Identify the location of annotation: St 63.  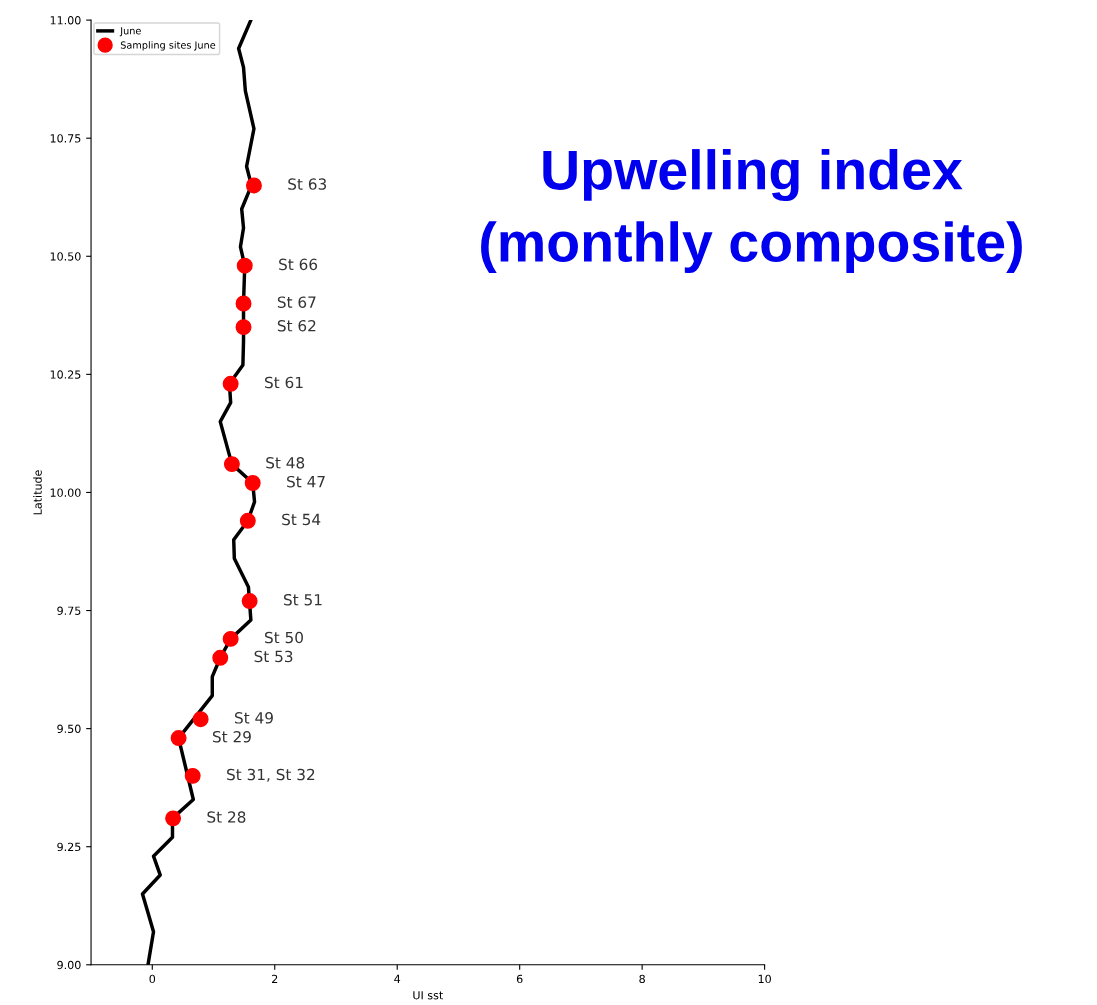
(307, 184).